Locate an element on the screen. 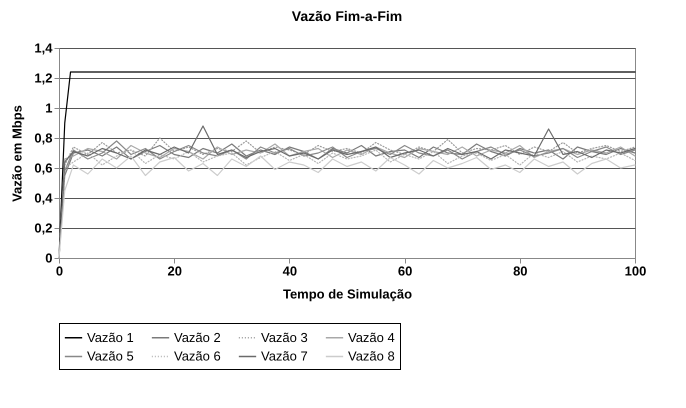 This screenshot has height=408, width=686. x-tick-label: 40 is located at coordinates (290, 271).